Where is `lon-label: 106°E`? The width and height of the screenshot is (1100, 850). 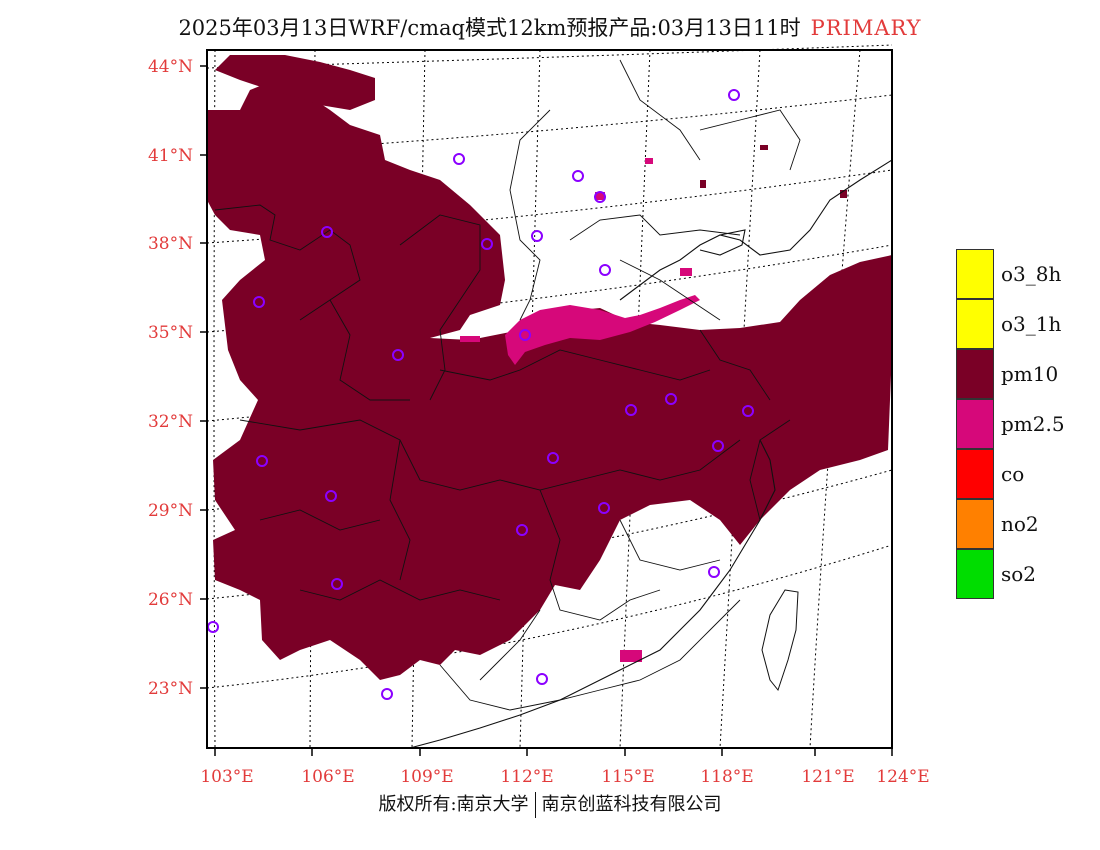 lon-label: 106°E is located at coordinates (327, 777).